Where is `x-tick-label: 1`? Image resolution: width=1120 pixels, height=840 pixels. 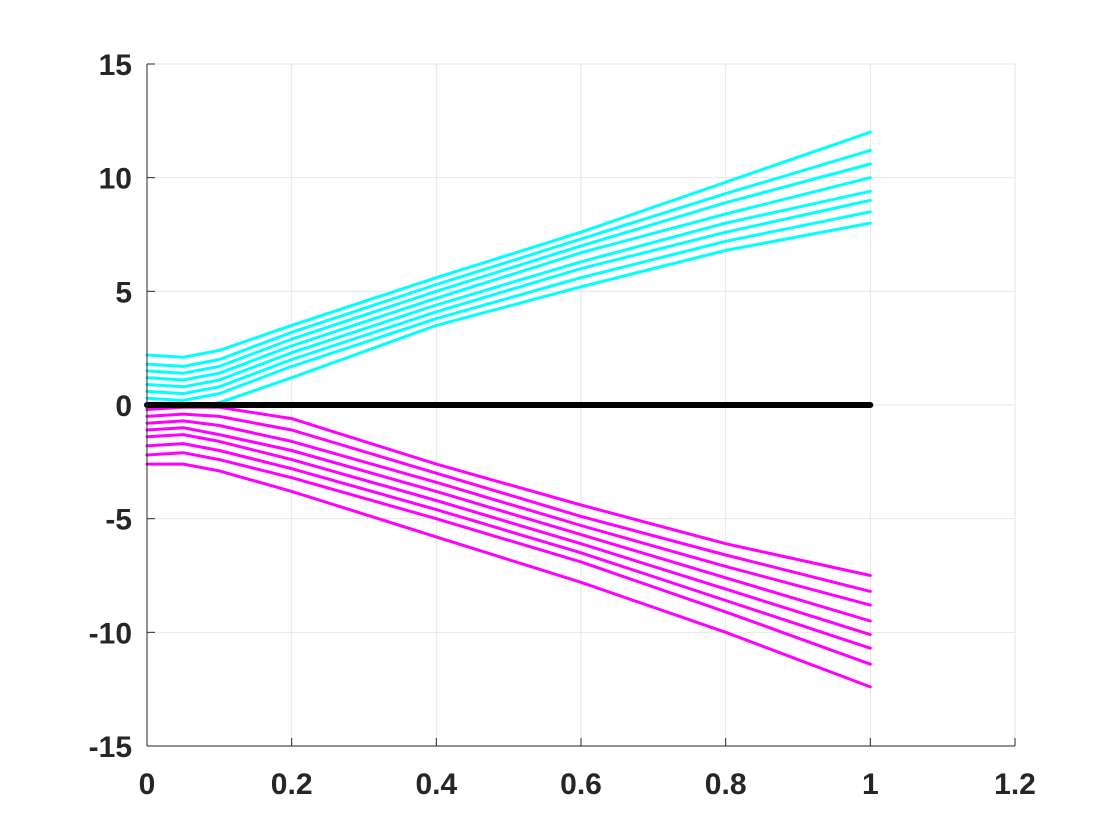
x-tick-label: 1 is located at coordinates (870, 784).